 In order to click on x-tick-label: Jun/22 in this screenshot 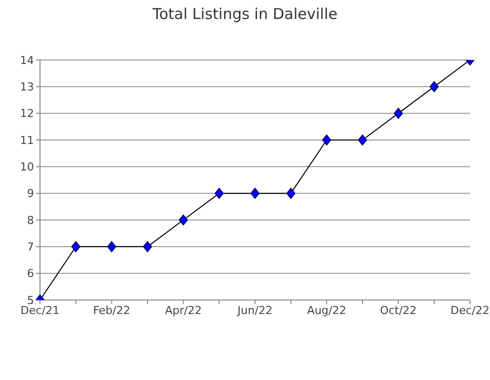, I will do `click(254, 310)`.